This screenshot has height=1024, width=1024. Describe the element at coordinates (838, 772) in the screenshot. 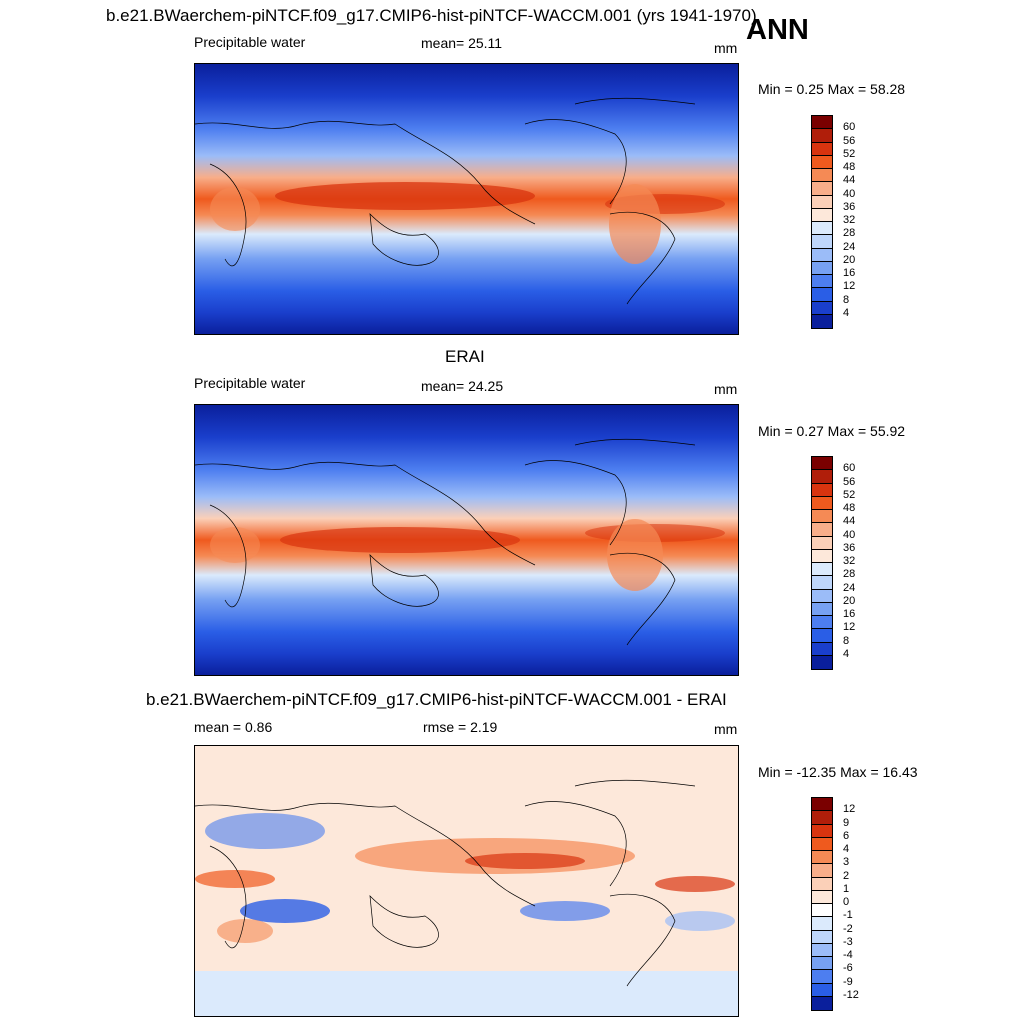

I see `panel-diff-minmax: Min = -12.35 Max = 16.43` at that location.